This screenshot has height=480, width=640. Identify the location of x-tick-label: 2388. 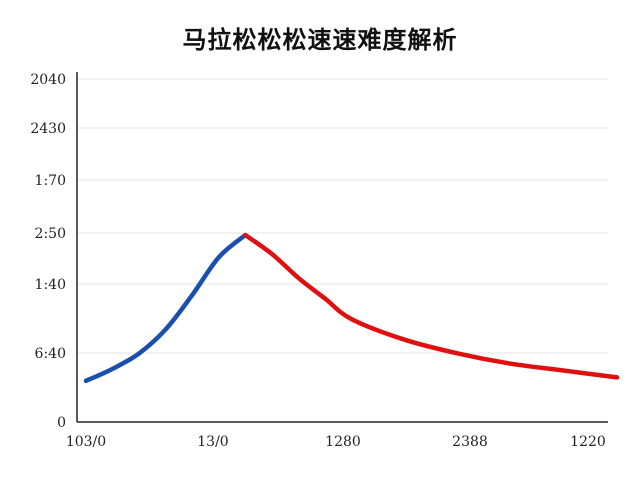
(470, 442).